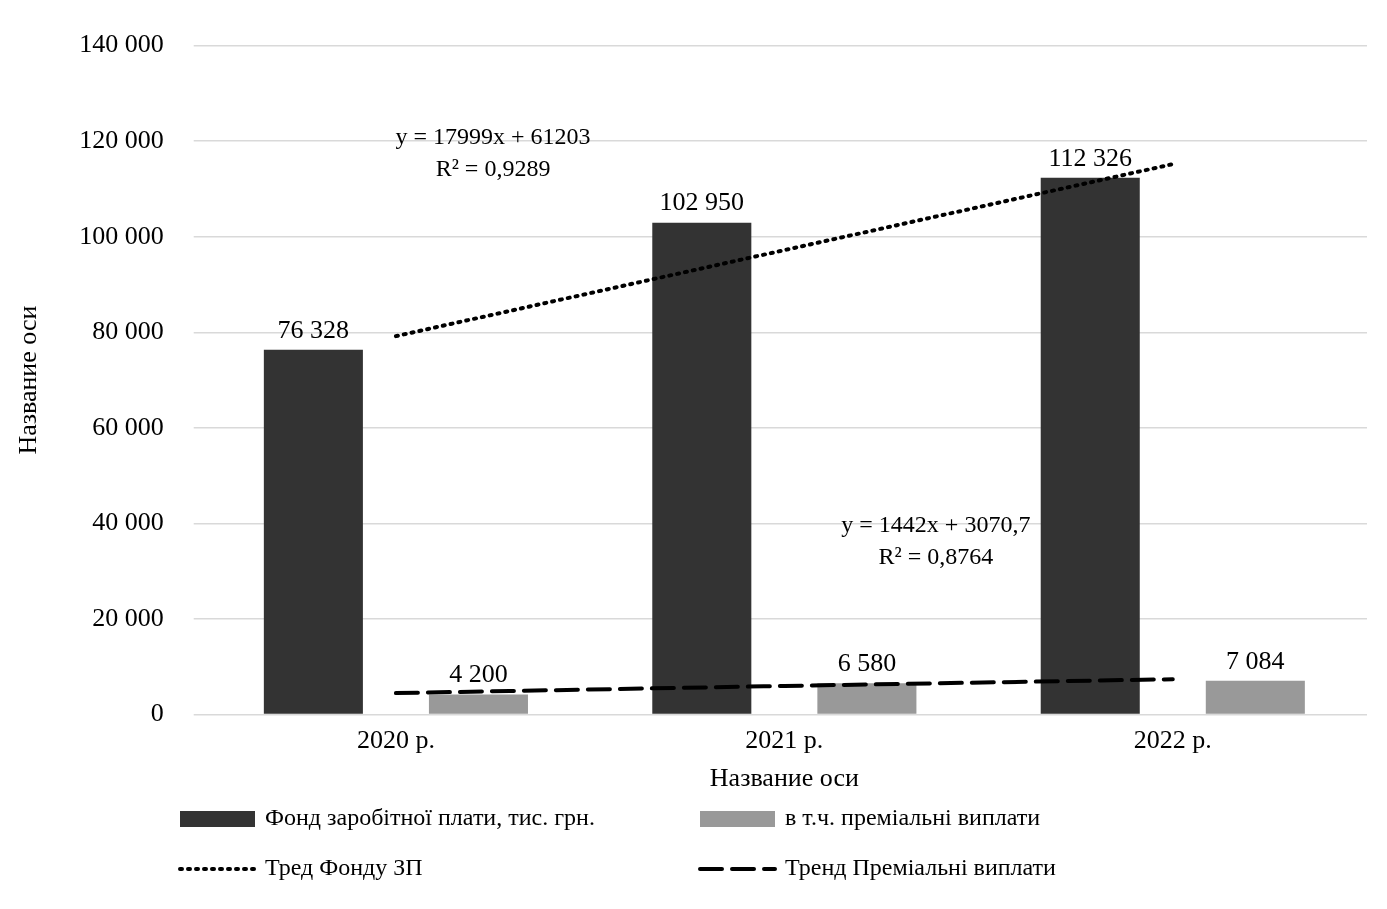 The width and height of the screenshot is (1387, 909). What do you see at coordinates (157, 713) in the screenshot?
I see `y-tick-label: 0` at bounding box center [157, 713].